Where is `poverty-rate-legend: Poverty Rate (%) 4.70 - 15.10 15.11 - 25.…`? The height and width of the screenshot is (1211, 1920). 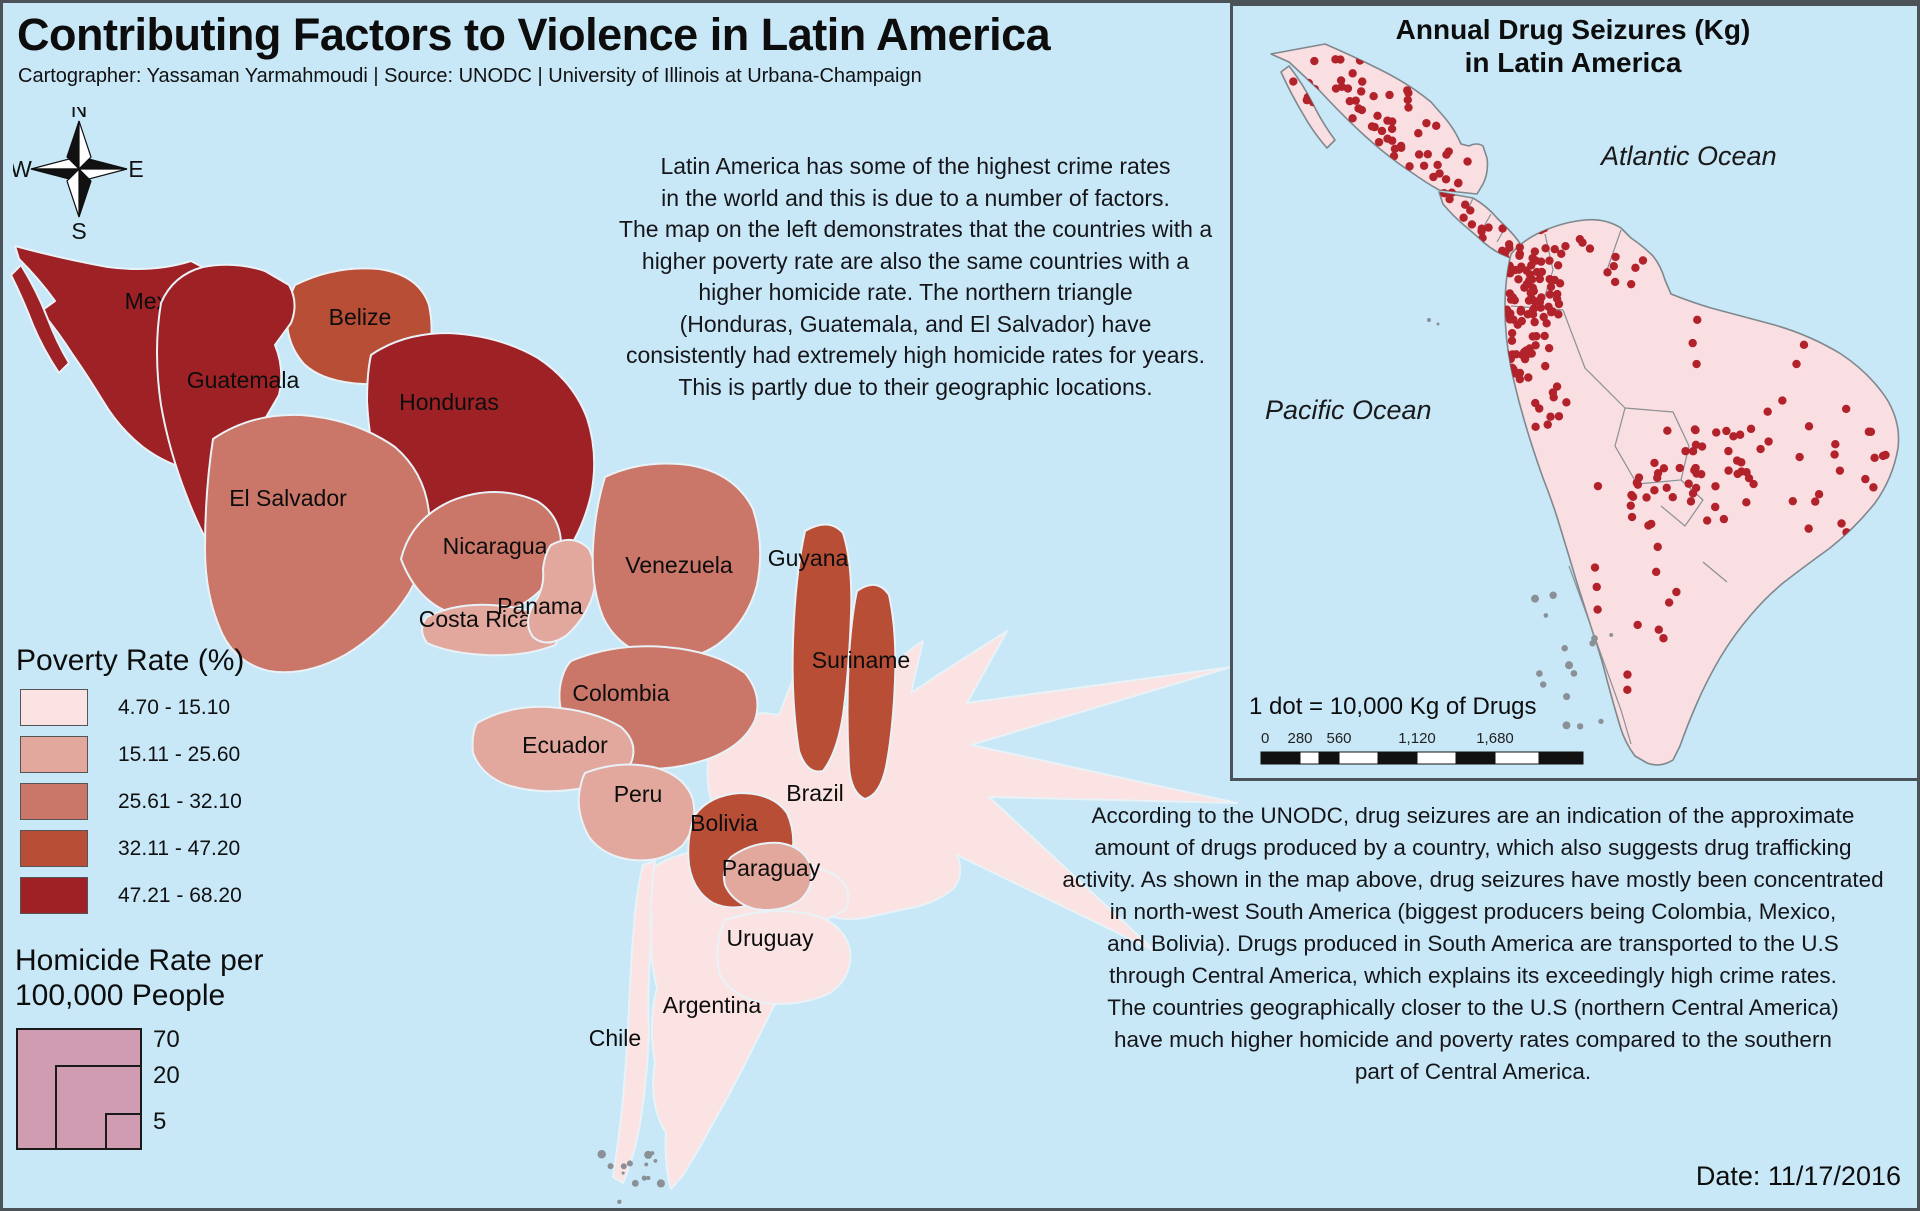
poverty-rate-legend: Poverty Rate (%) 4.70 - 15.10 15.11 - 25.… is located at coordinates (130, 781).